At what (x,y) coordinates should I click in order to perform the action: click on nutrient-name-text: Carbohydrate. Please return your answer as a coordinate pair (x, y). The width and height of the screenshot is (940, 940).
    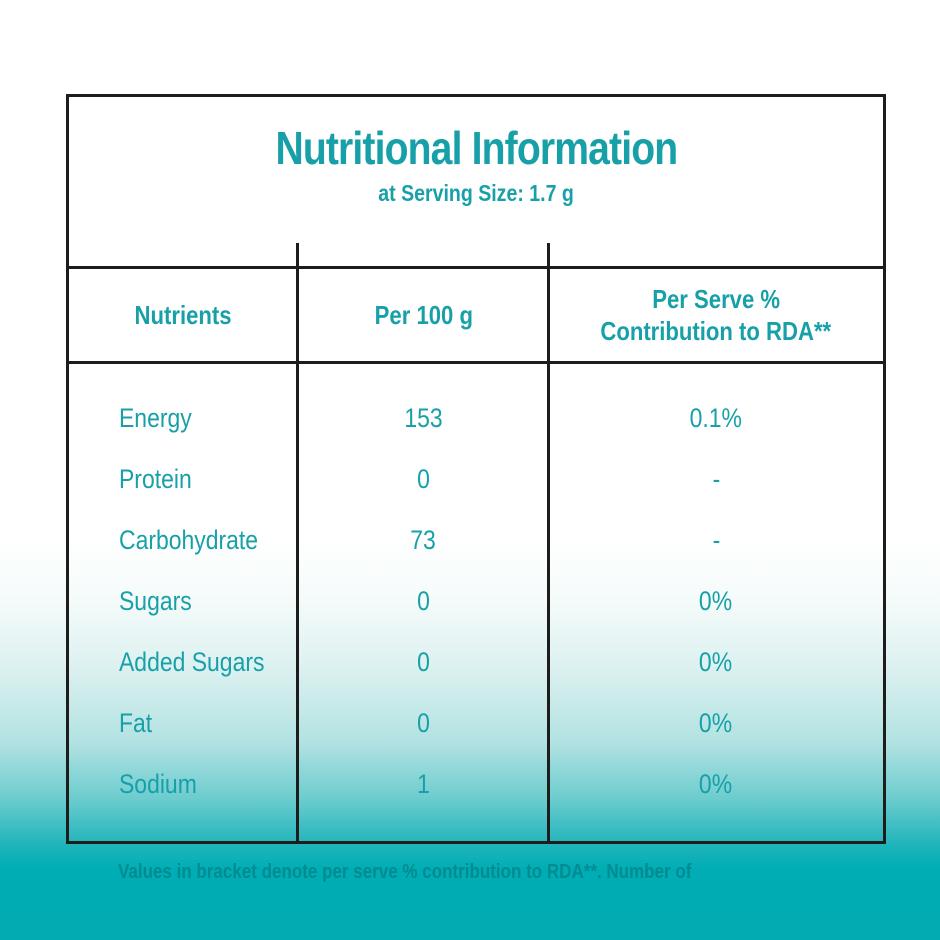
    Looking at the image, I should click on (189, 540).